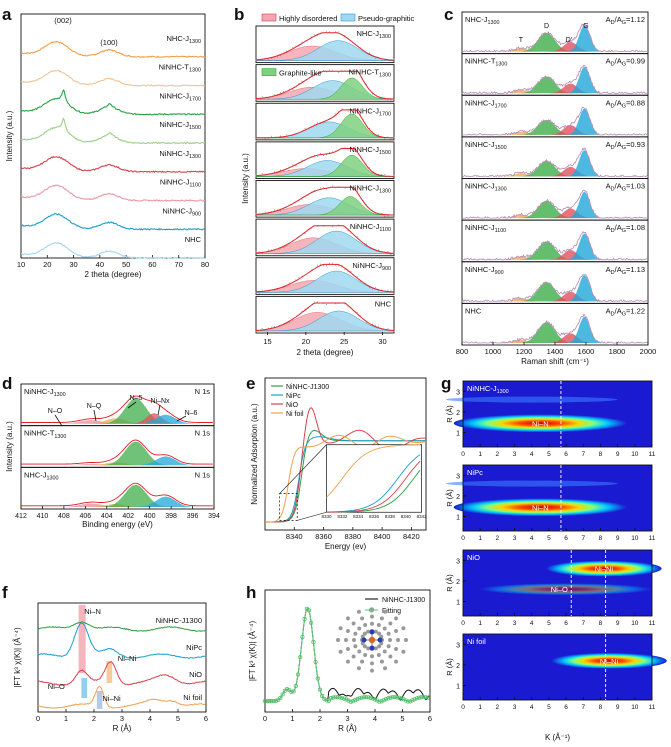 This screenshot has width=671, height=747. I want to click on panel-g-x-tick-label: 2, so click(498, 707).